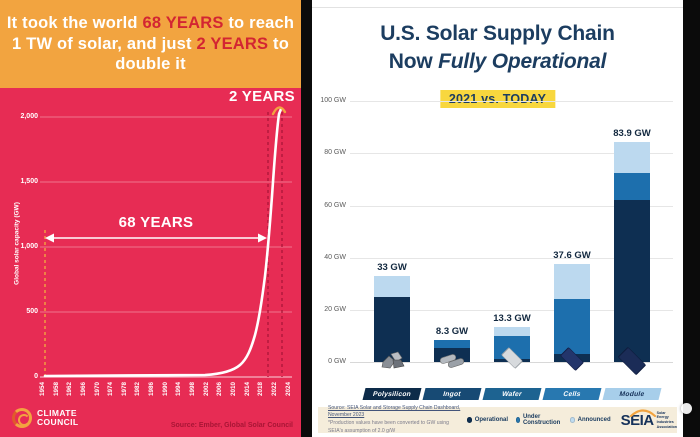 The height and width of the screenshot is (437, 700). What do you see at coordinates (232, 43) in the screenshot?
I see `headline-2-years: 2 YEARS` at bounding box center [232, 43].